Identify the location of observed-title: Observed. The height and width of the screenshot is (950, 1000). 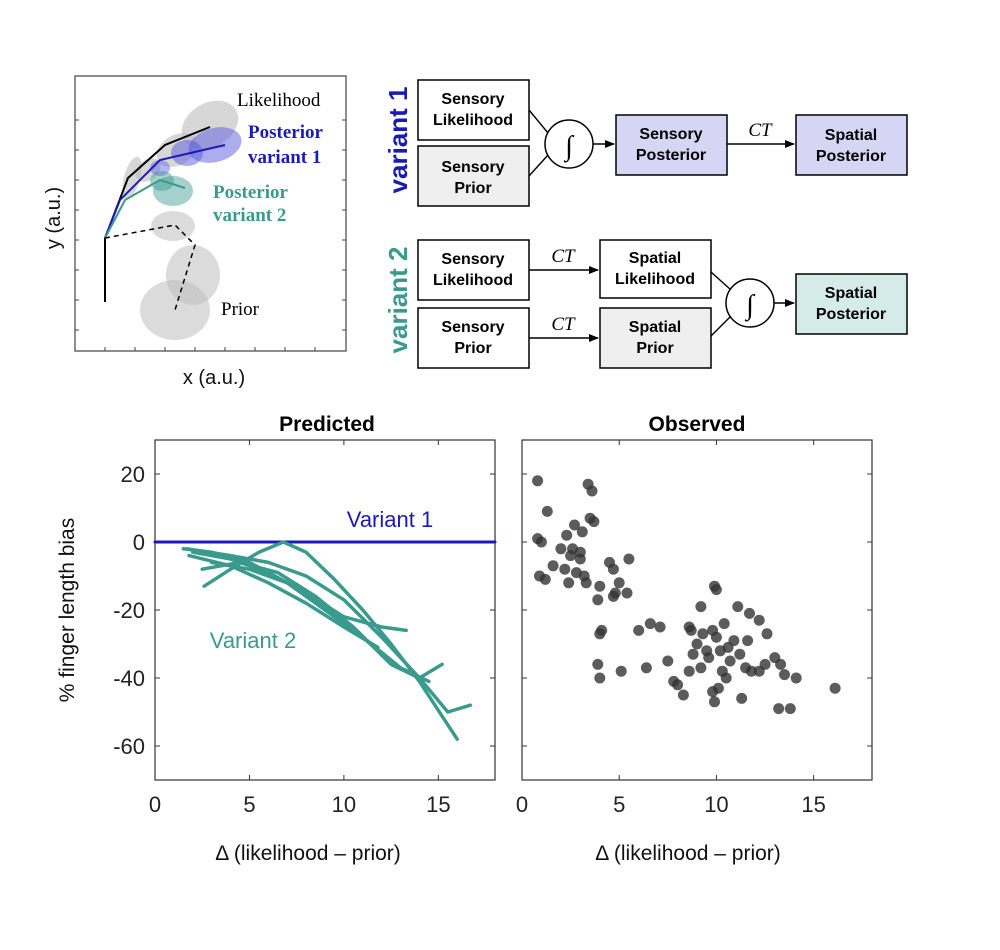
(697, 424).